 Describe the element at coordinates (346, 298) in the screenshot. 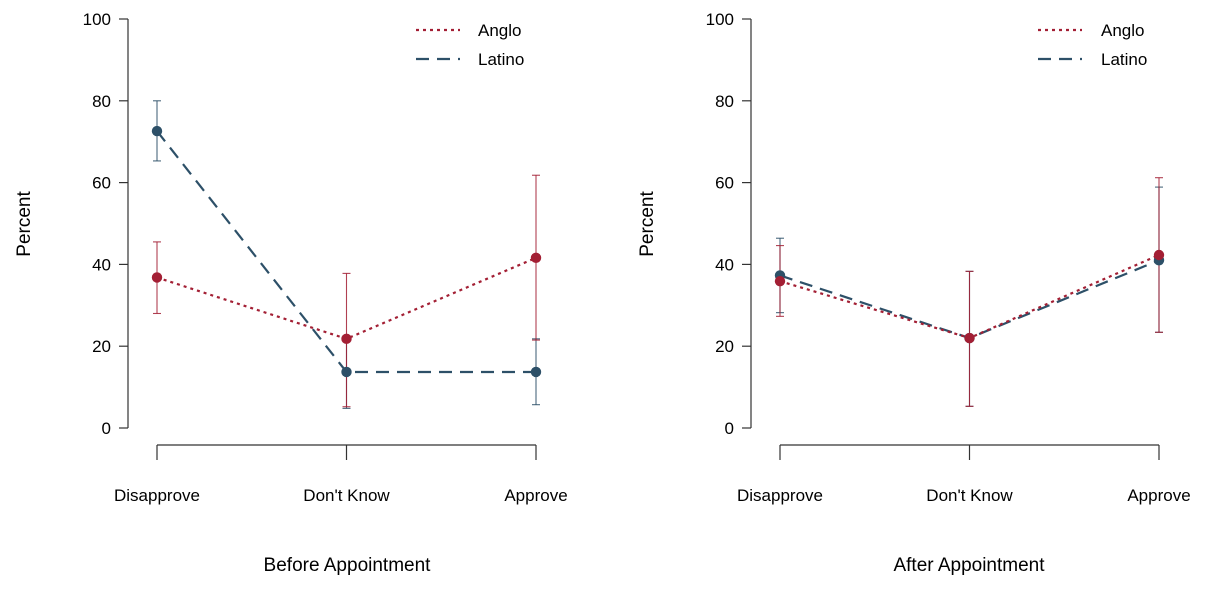

I see `series-line-anglo` at that location.